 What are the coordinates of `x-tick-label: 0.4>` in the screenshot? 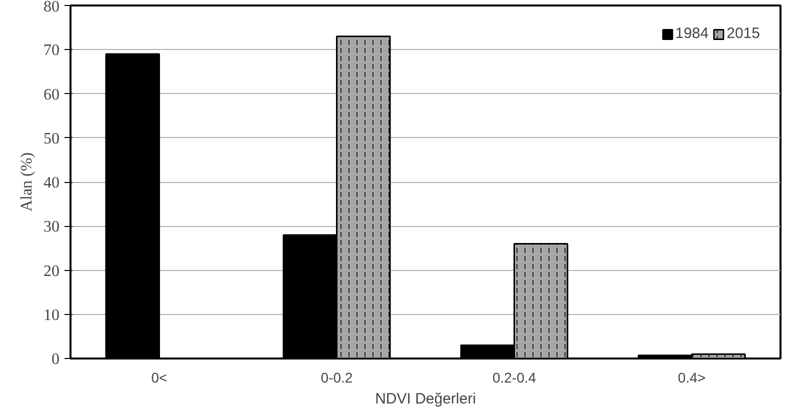 It's located at (692, 378).